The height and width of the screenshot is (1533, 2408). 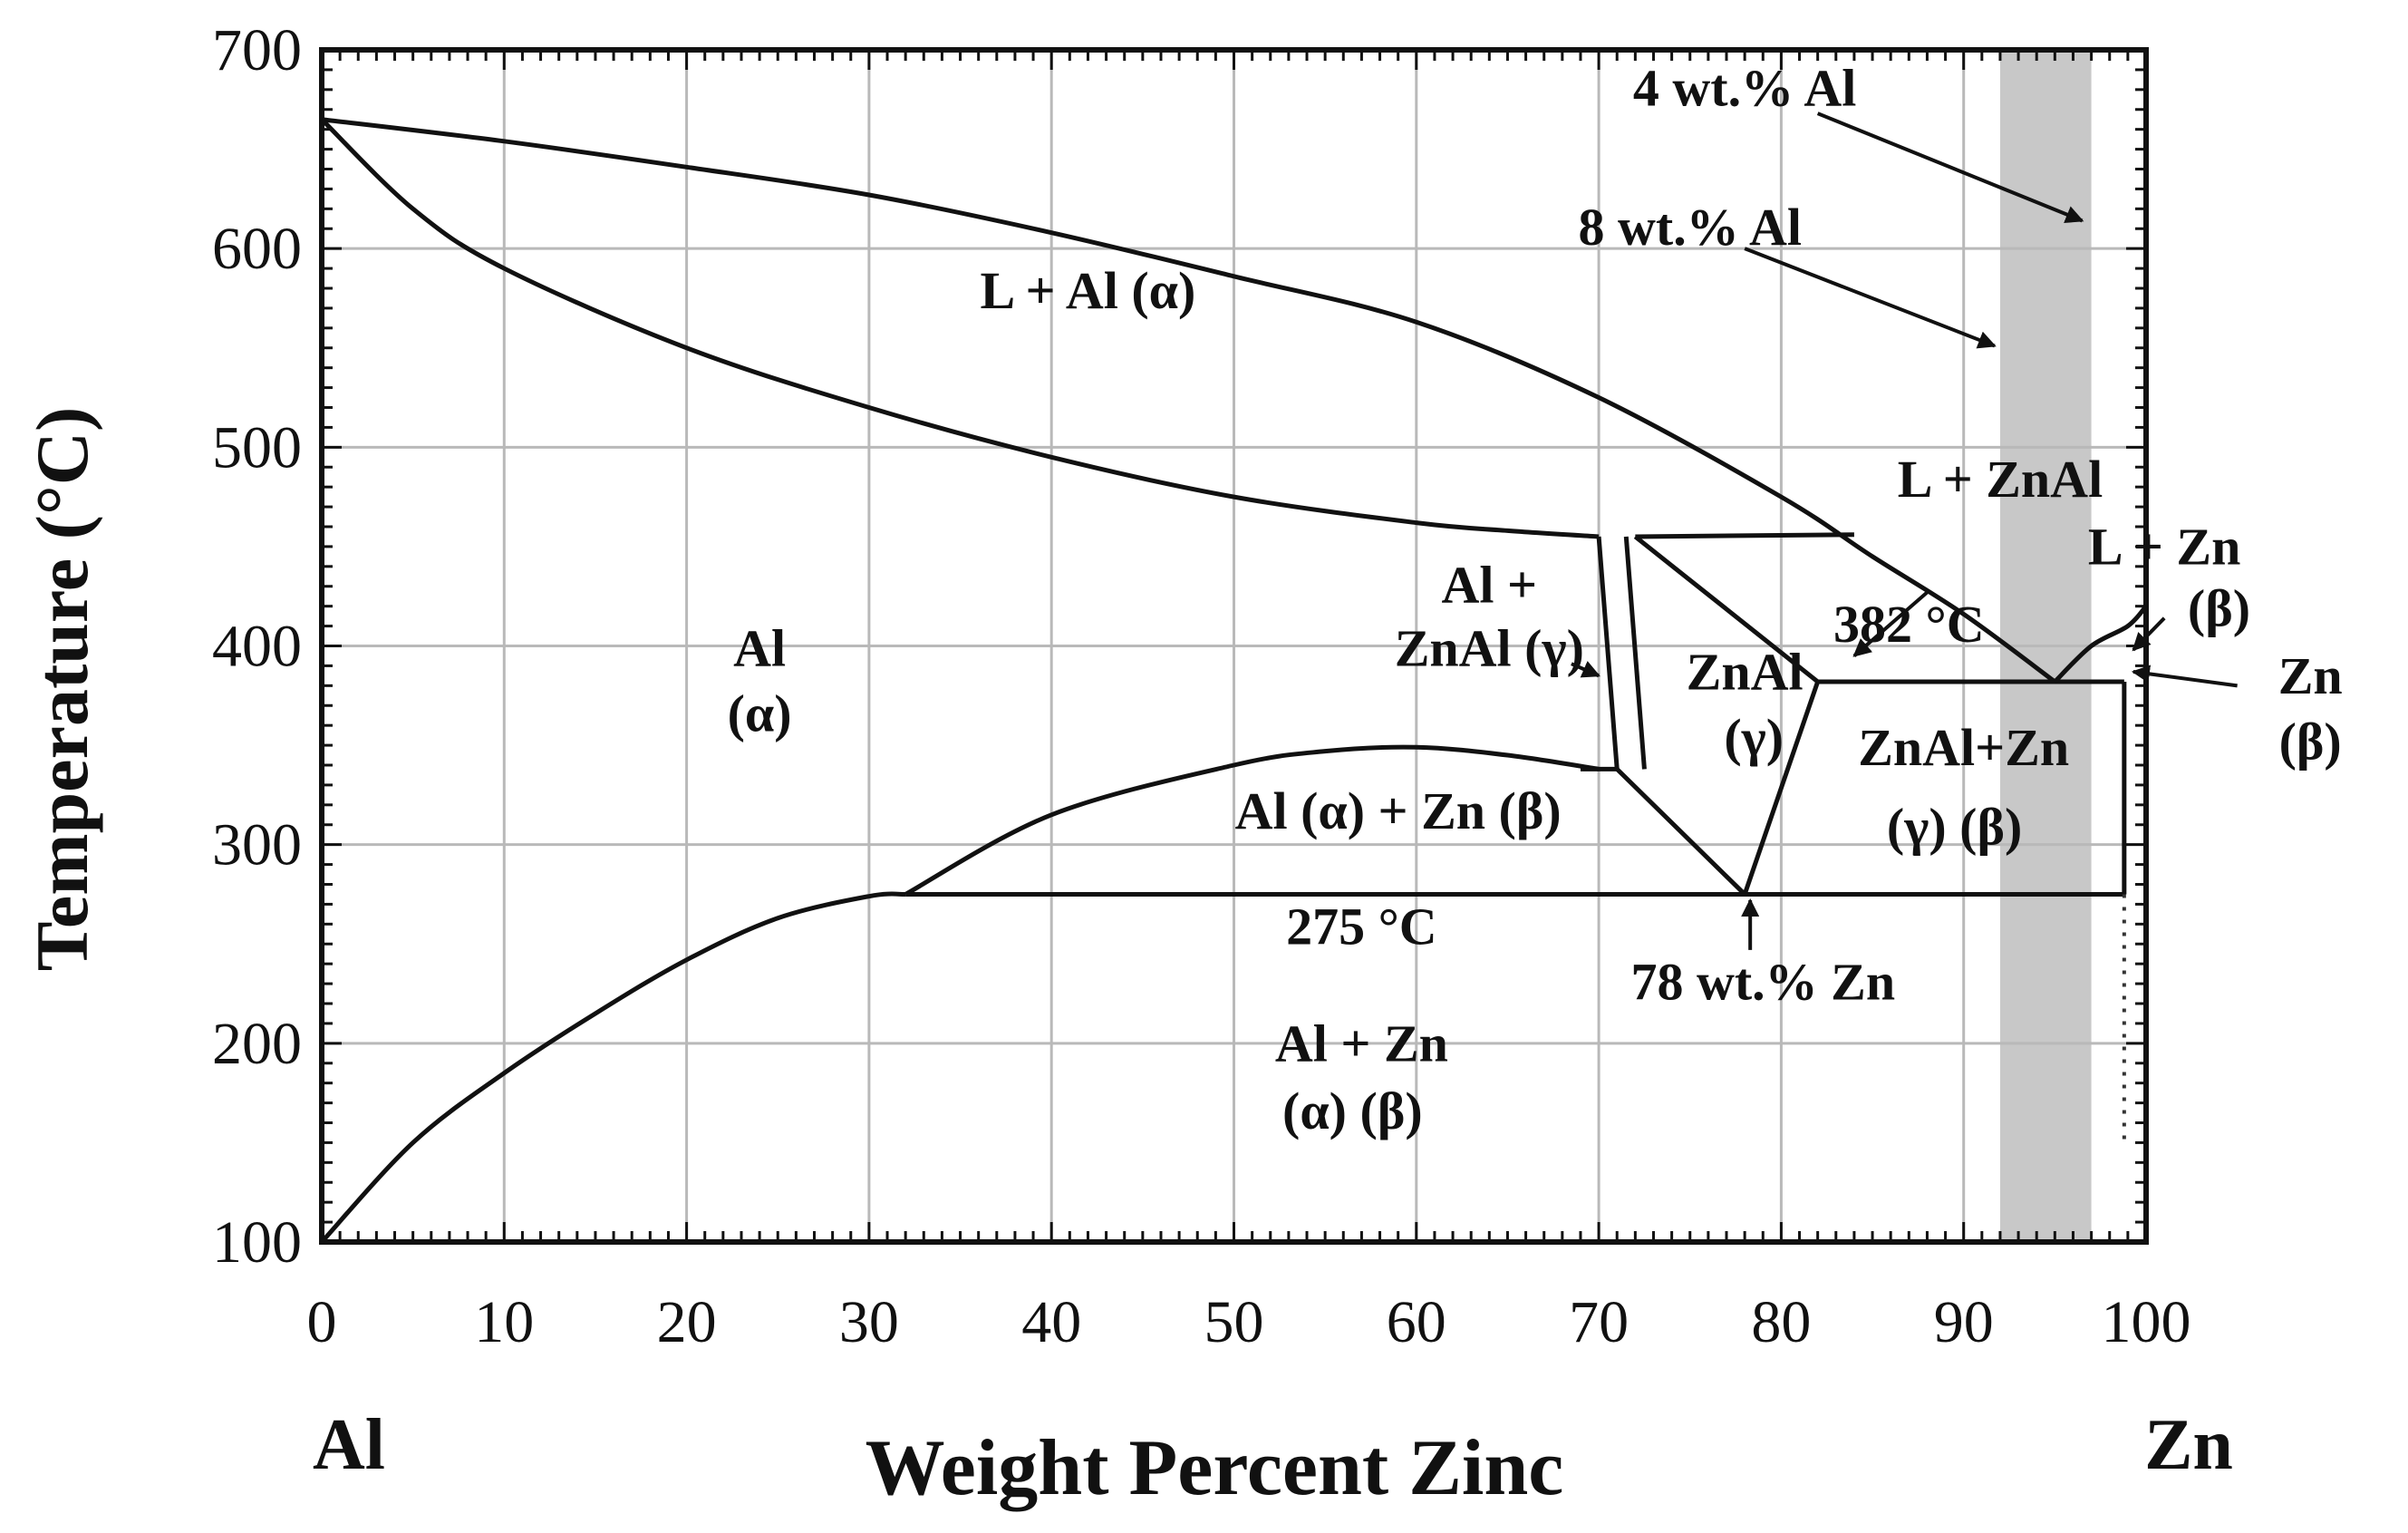 What do you see at coordinates (2311, 676) in the screenshot?
I see `phase-region-label: Zn` at bounding box center [2311, 676].